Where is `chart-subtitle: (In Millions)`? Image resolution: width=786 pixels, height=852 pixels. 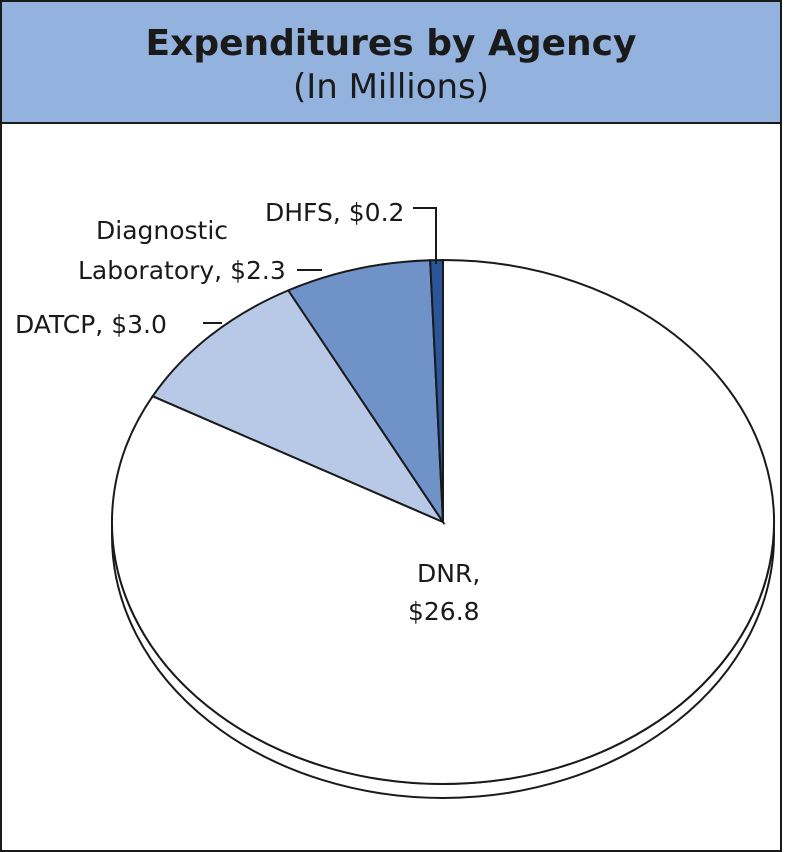
chart-subtitle: (In Millions) is located at coordinates (391, 87).